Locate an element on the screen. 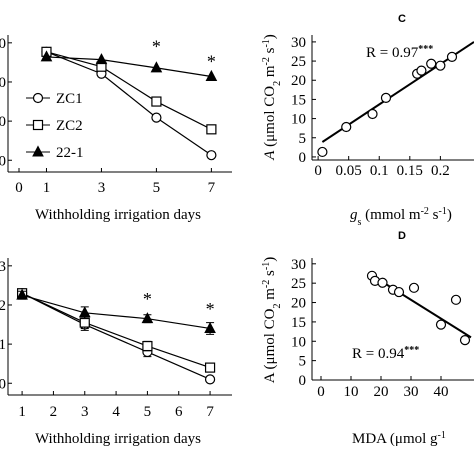  x-tick-label: 3 is located at coordinates (102, 188).